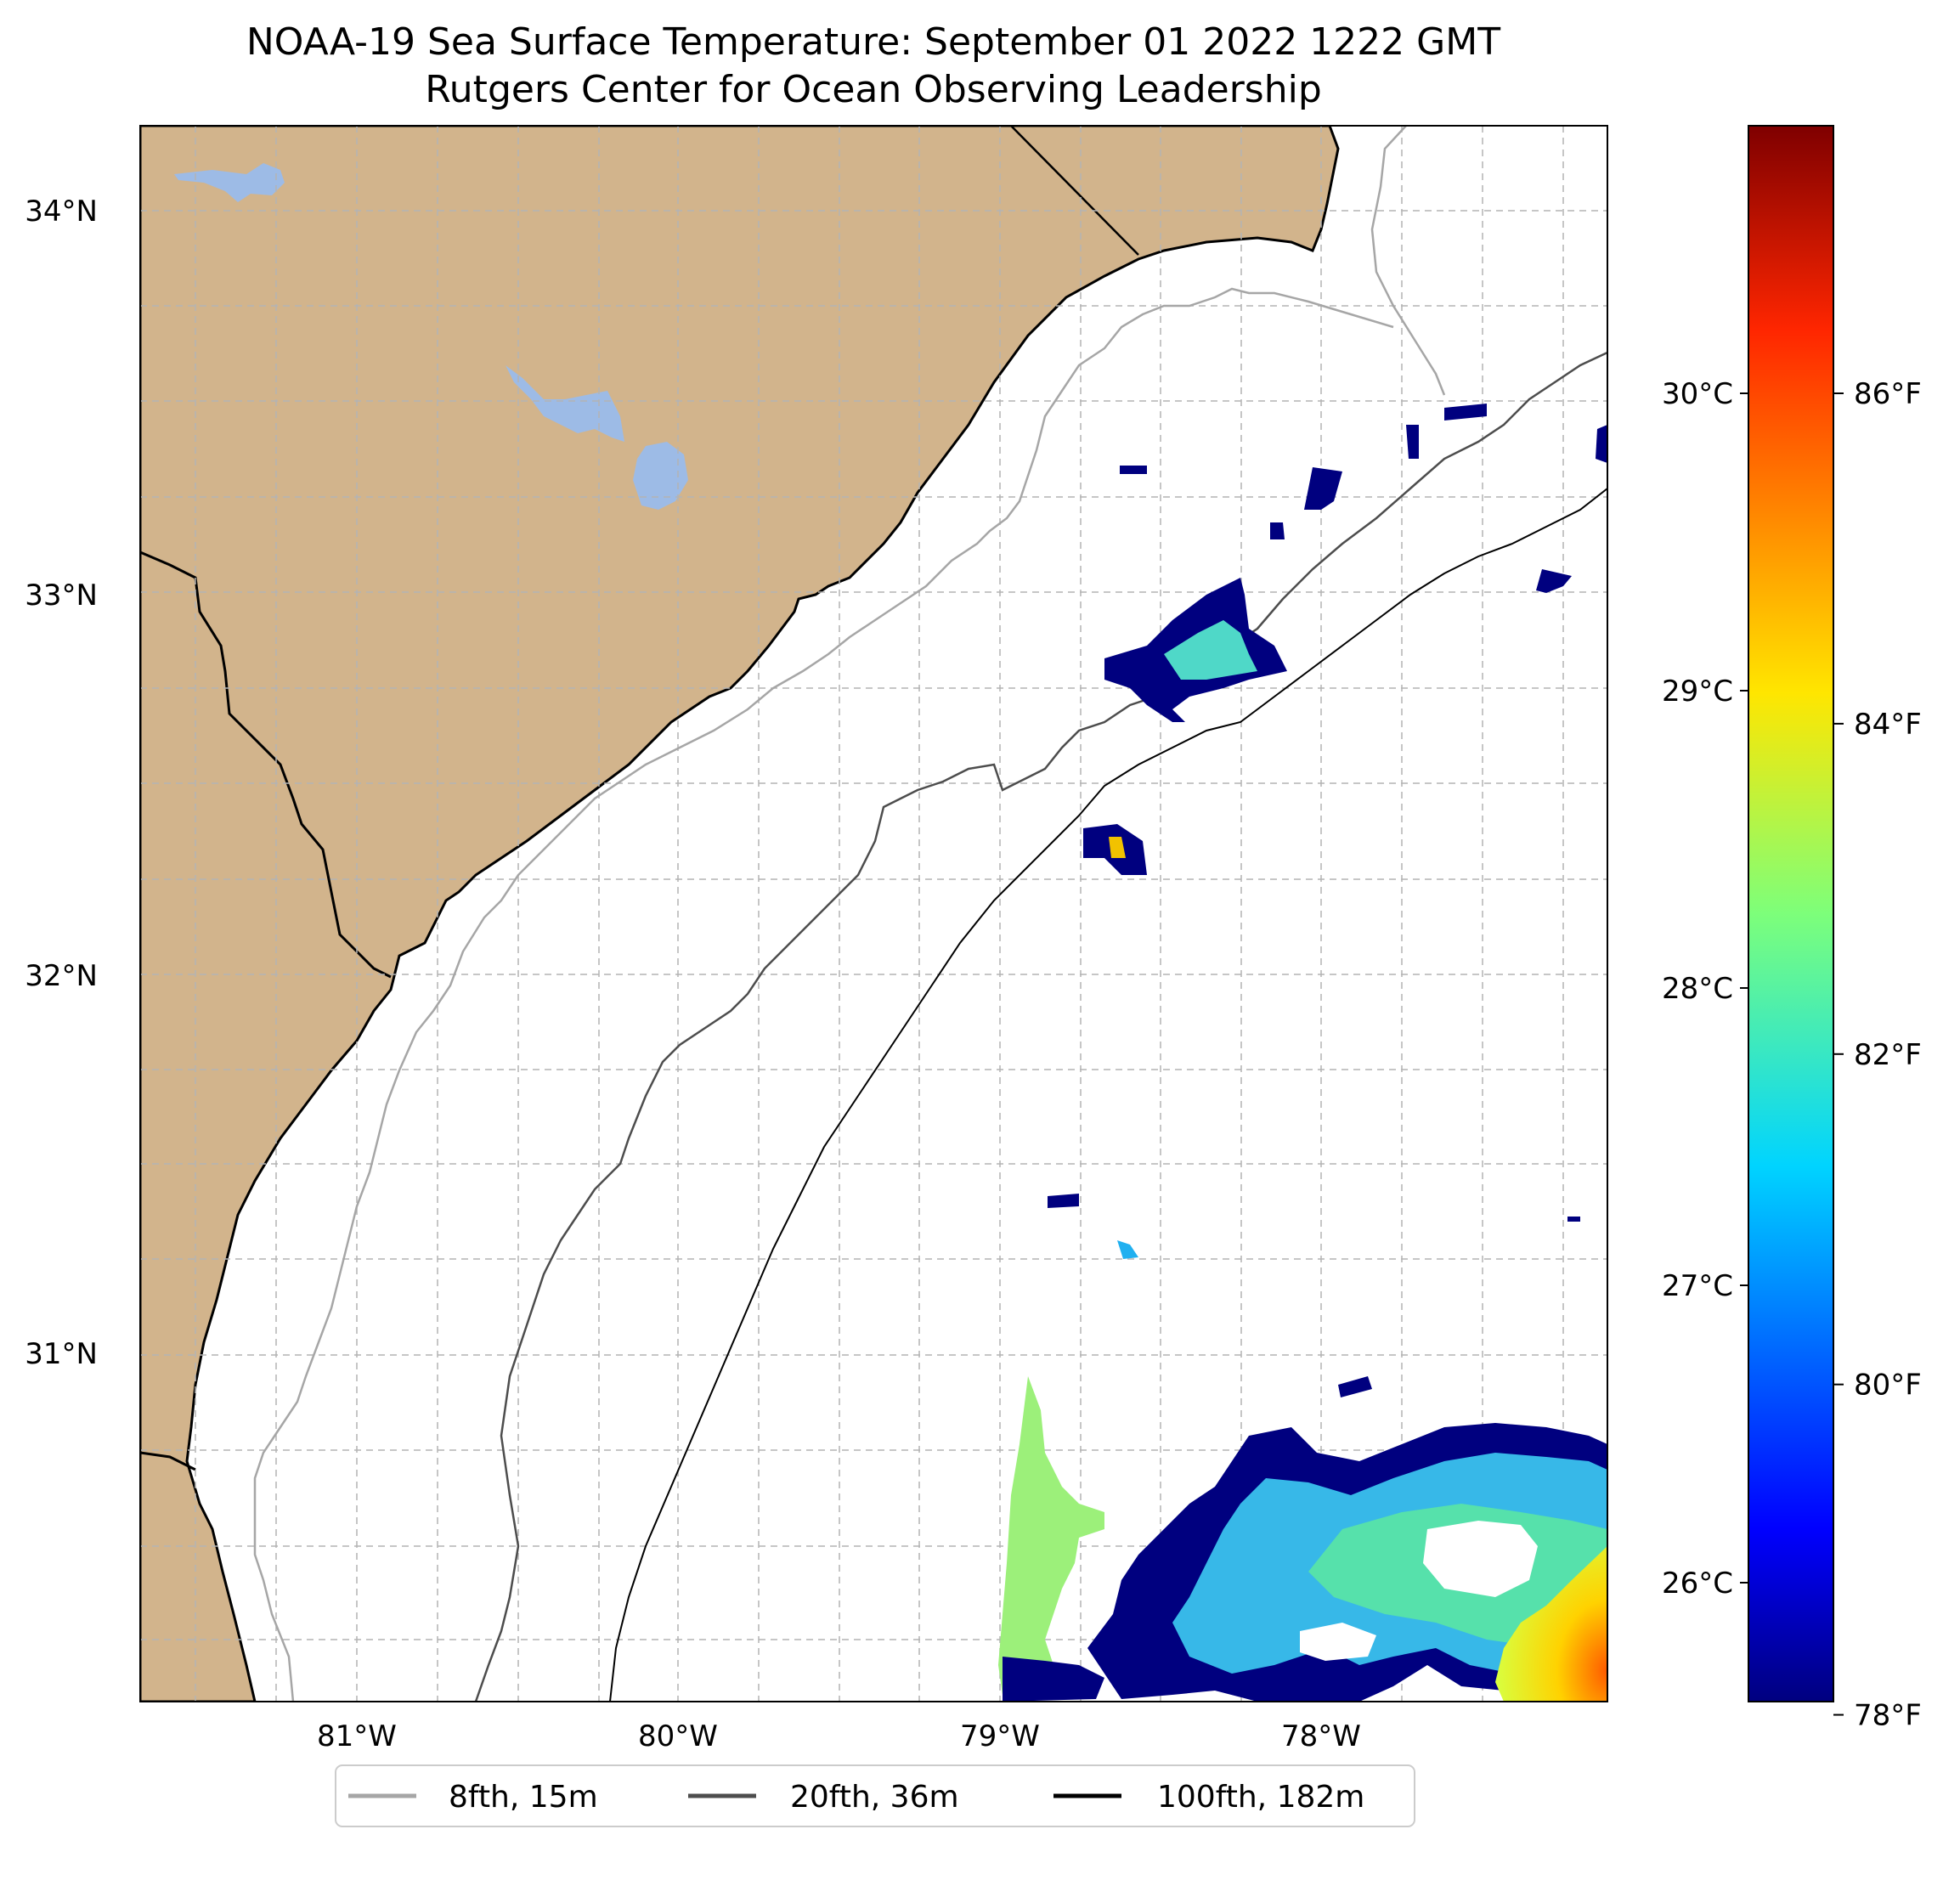 This screenshot has width=1960, height=1880. Describe the element at coordinates (661, 476) in the screenshot. I see `lake-moultrie` at that location.